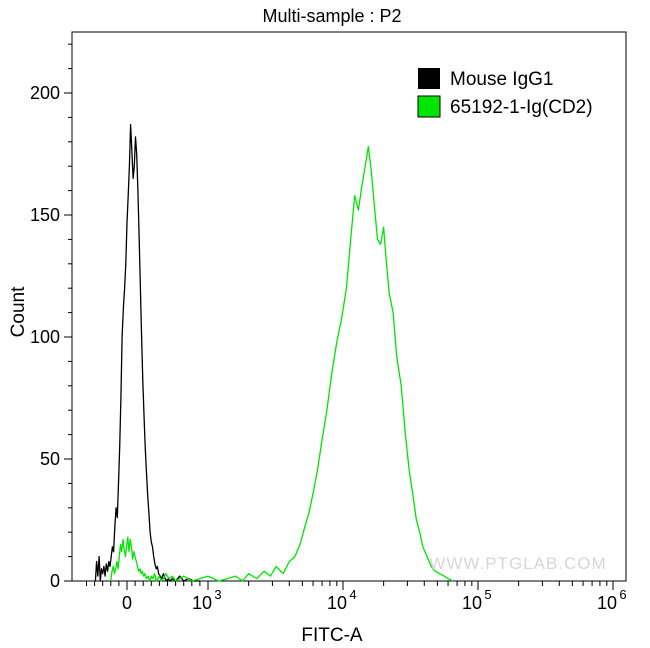  I want to click on legend: Mouse IgG1 65192-1-Ig(CD2), so click(505, 93).